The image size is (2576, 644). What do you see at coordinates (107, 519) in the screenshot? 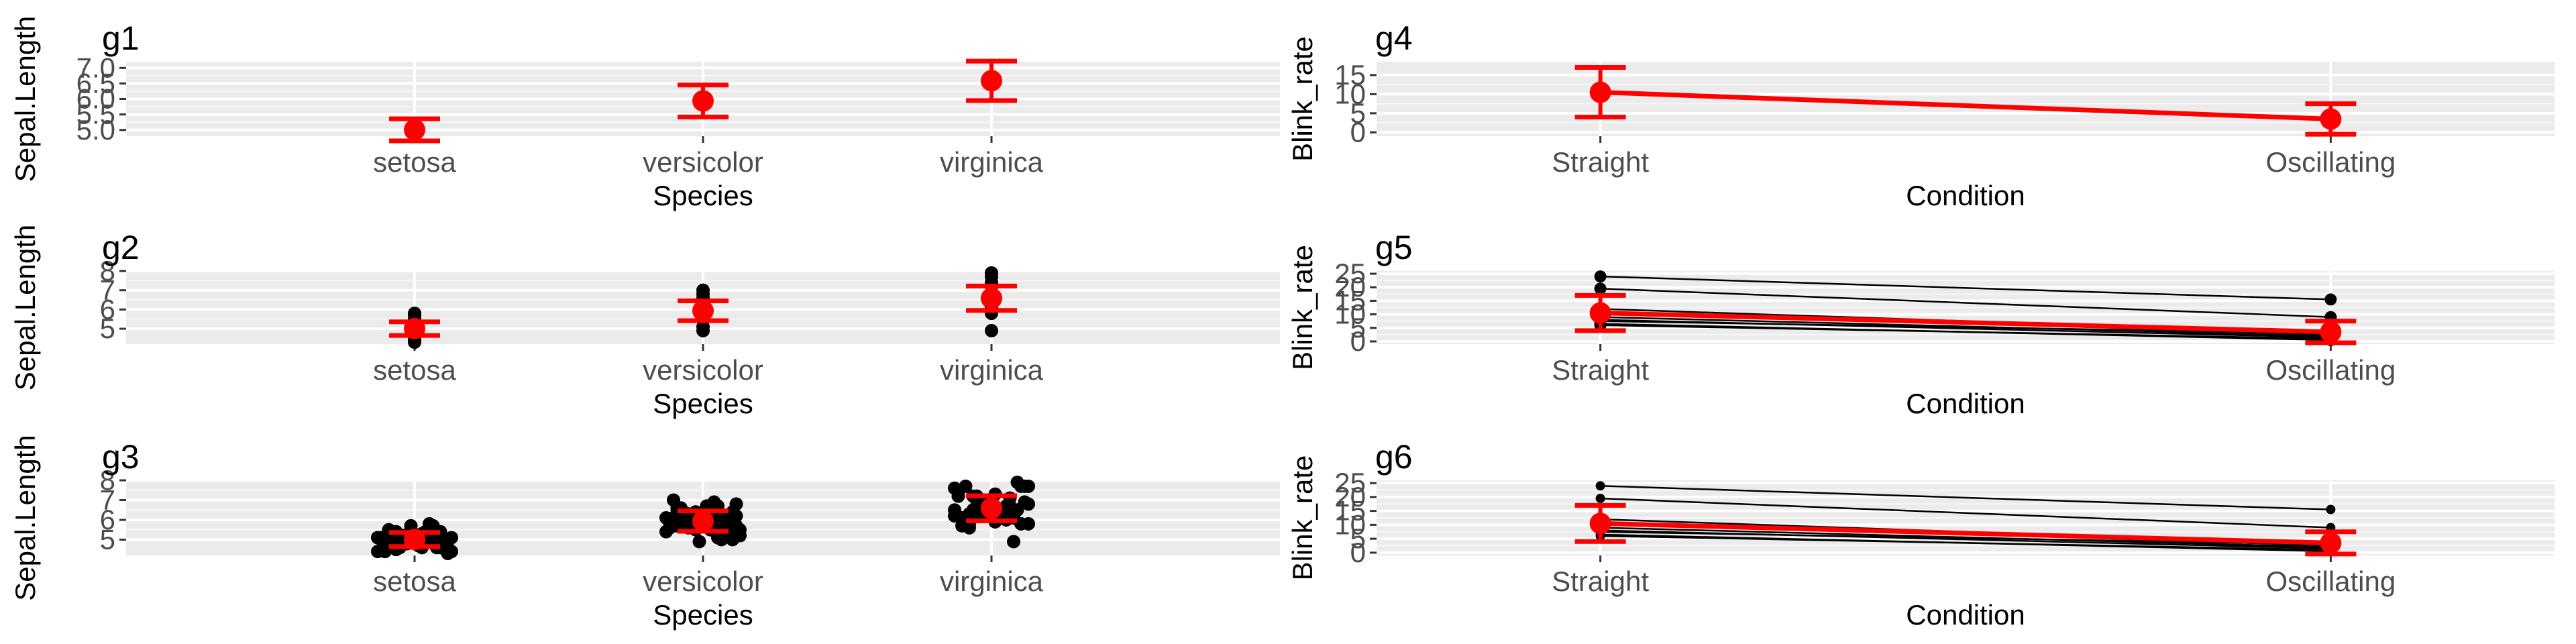
I see `y-tick-label: 6` at bounding box center [107, 519].